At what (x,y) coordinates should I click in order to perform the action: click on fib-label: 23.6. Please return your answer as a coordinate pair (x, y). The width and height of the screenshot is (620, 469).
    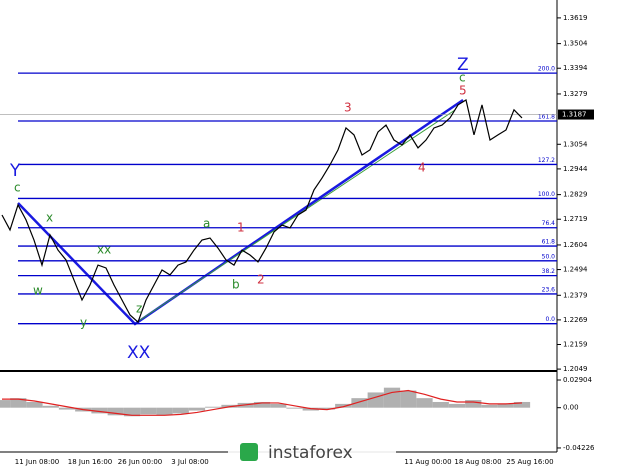
    Looking at the image, I should click on (549, 289).